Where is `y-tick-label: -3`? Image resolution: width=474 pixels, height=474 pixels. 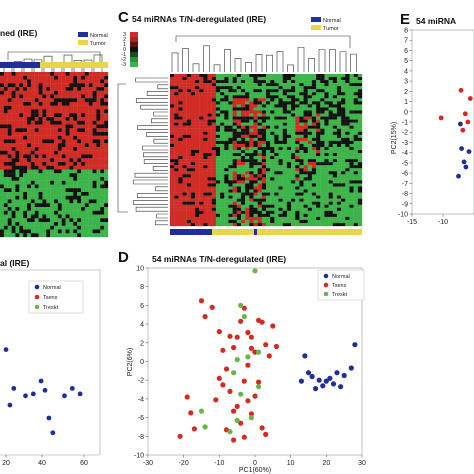 y-tick-label: -3 is located at coordinates (405, 143).